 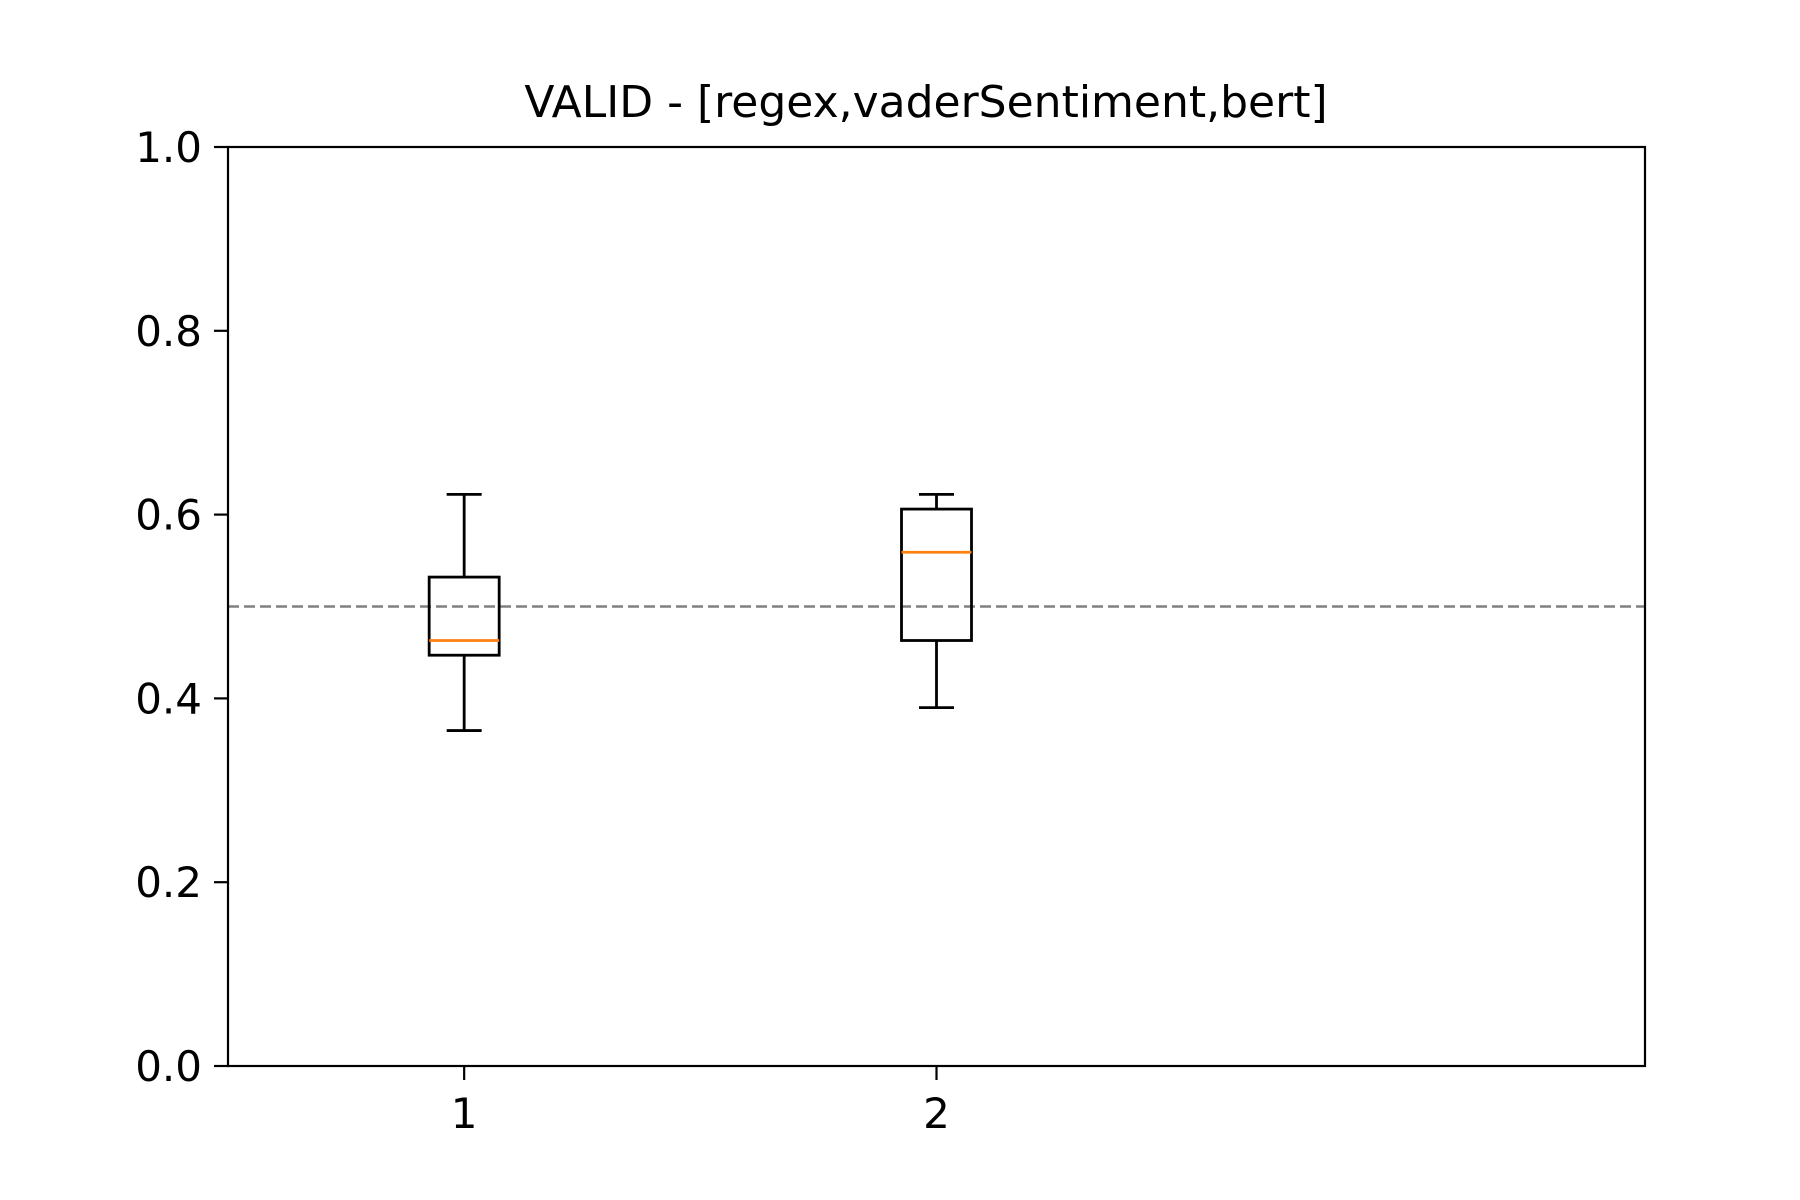 What do you see at coordinates (168, 882) in the screenshot?
I see `y-tick-label: 0.2` at bounding box center [168, 882].